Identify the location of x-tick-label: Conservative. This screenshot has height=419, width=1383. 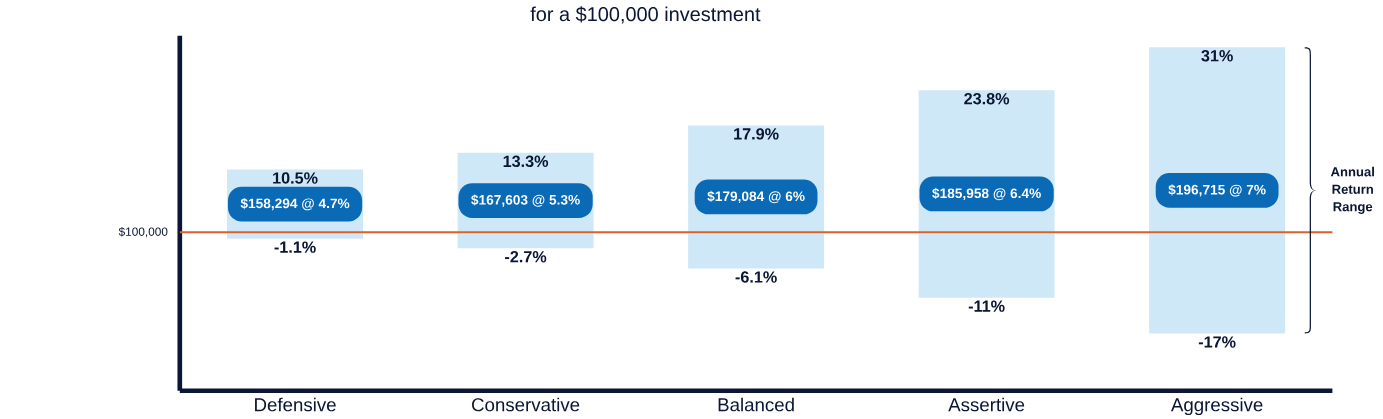
(526, 404).